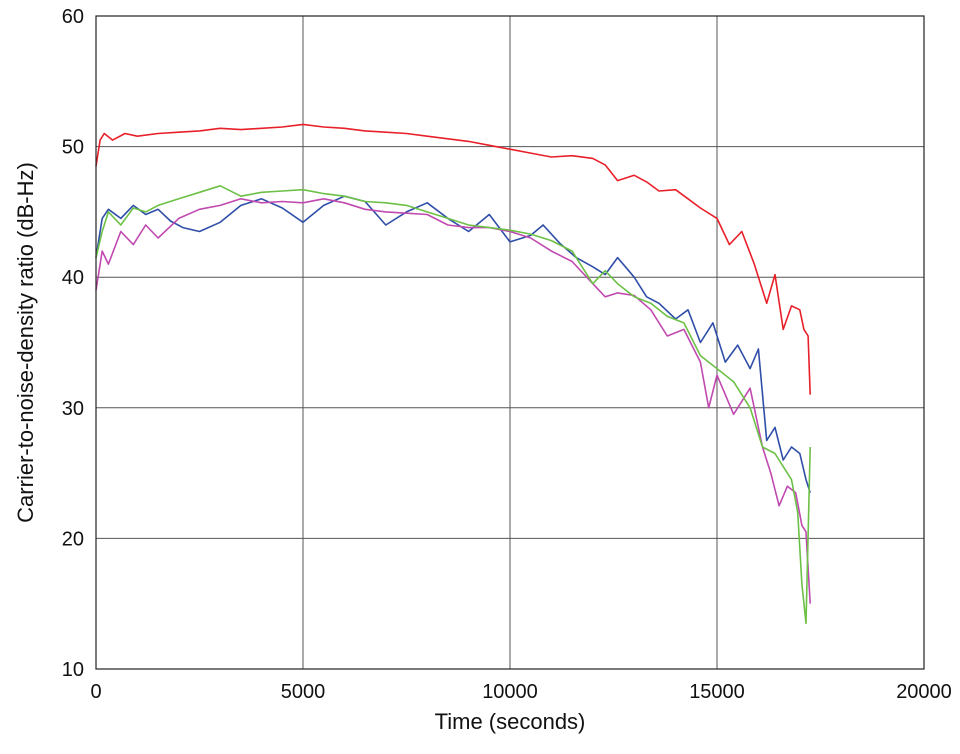 Image resolution: width=960 pixels, height=754 pixels. Describe the element at coordinates (73, 409) in the screenshot. I see `y-tick-label: 30` at that location.